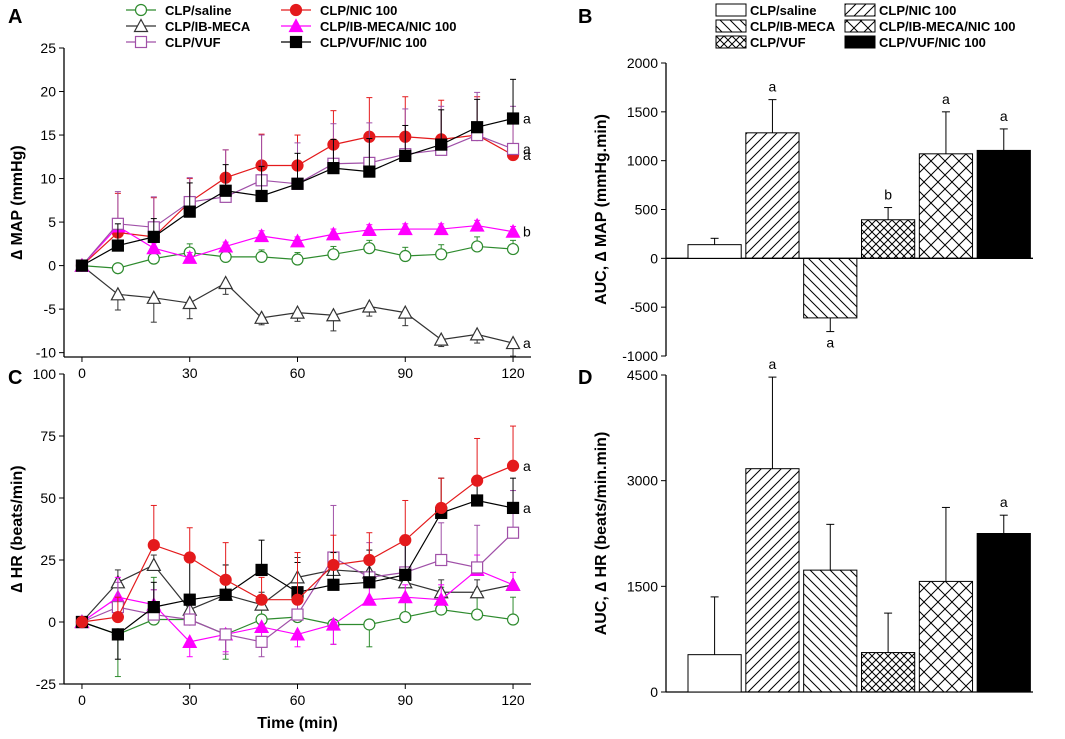 This screenshot has height=739, width=1065. I want to click on legend-item-nic: CLP/NIC 100, so click(339, 10).